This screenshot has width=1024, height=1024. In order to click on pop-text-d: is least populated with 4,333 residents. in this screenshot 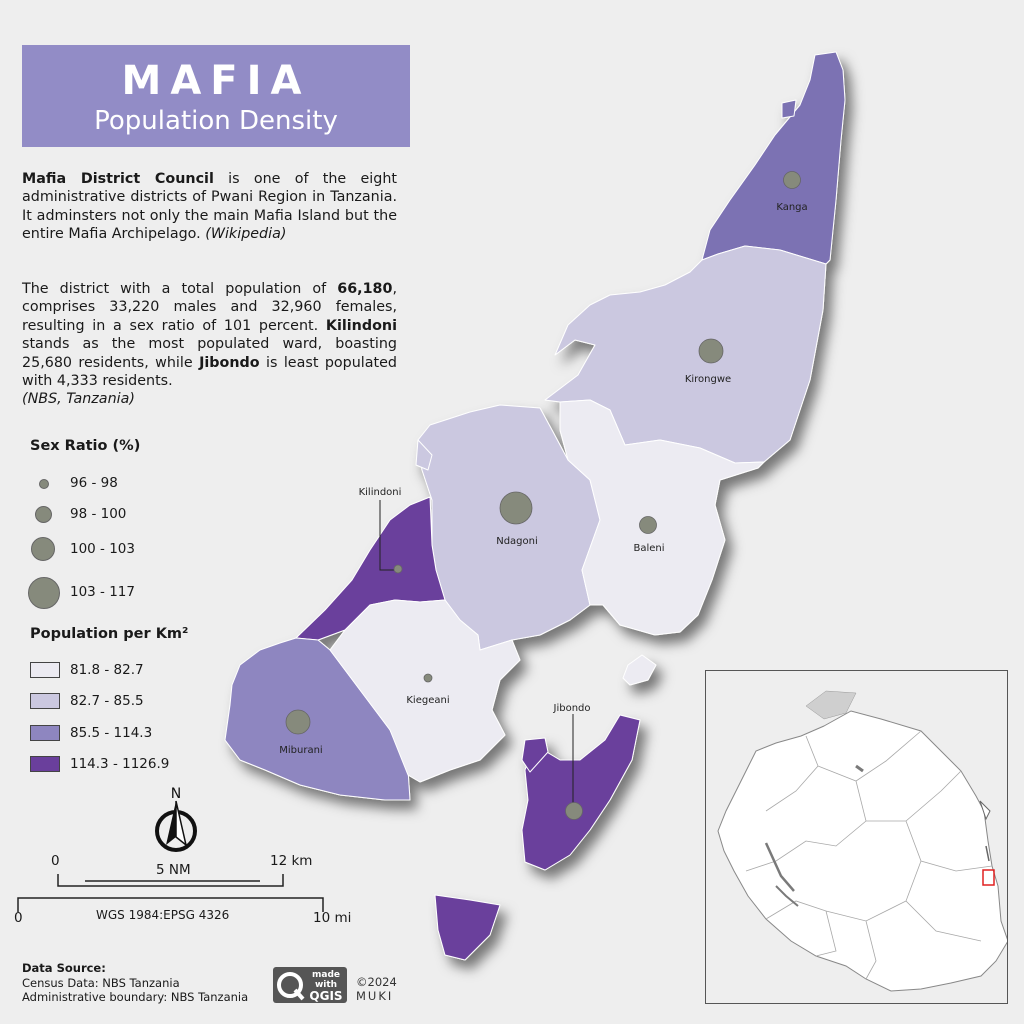, I will do `click(210, 372)`.